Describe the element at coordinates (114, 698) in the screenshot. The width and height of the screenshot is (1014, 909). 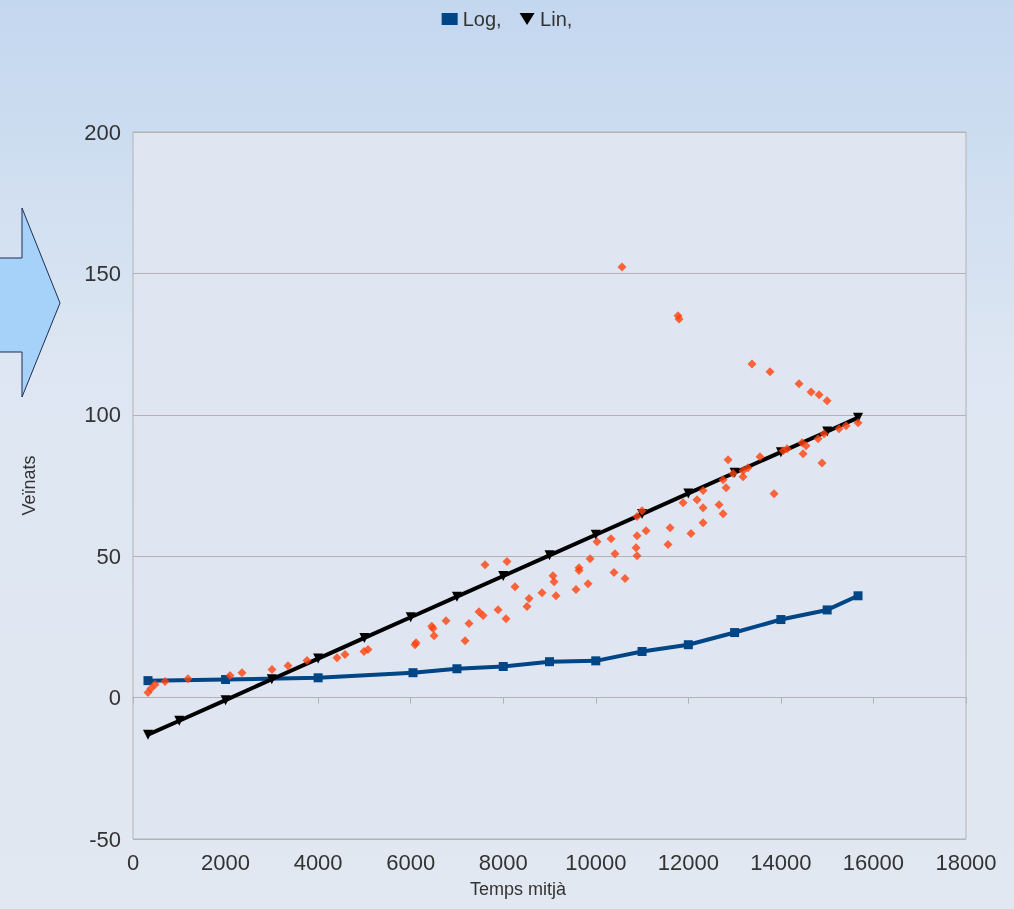
I see `y-tick-label: 0` at that location.